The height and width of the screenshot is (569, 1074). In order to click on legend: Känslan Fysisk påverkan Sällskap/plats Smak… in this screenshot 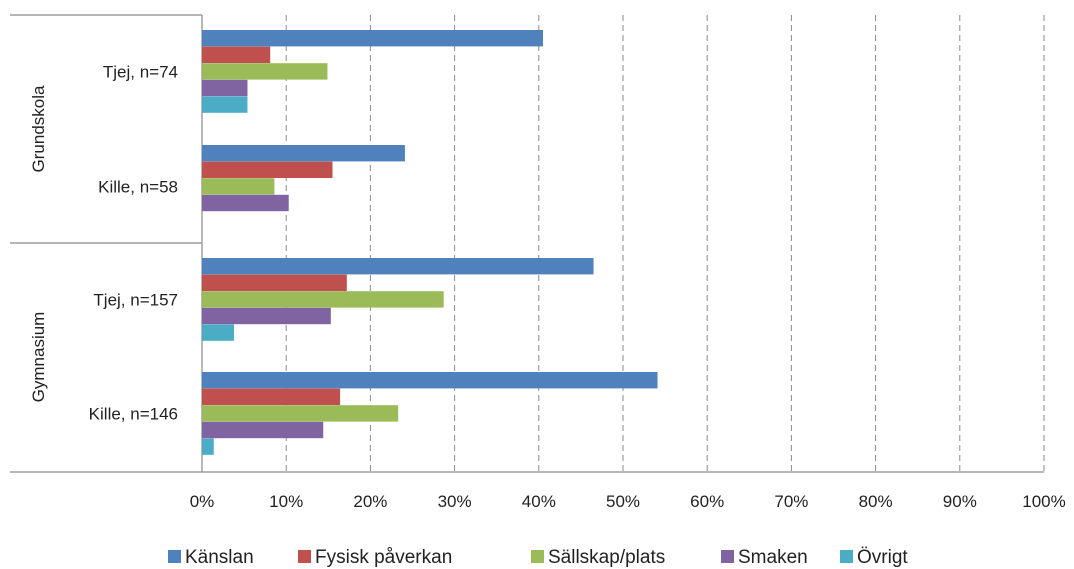, I will do `click(538, 557)`.